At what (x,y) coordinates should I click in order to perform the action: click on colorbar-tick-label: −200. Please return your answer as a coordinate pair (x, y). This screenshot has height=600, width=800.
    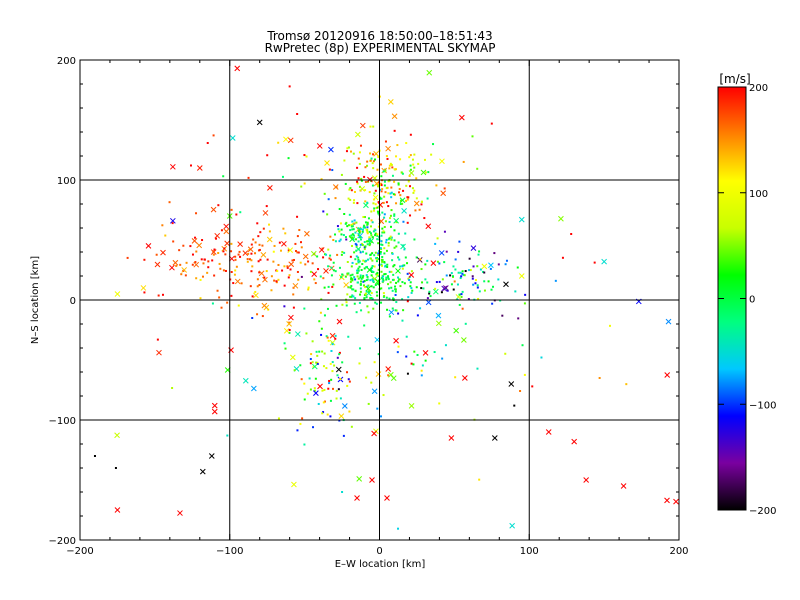
    Looking at the image, I should click on (762, 511).